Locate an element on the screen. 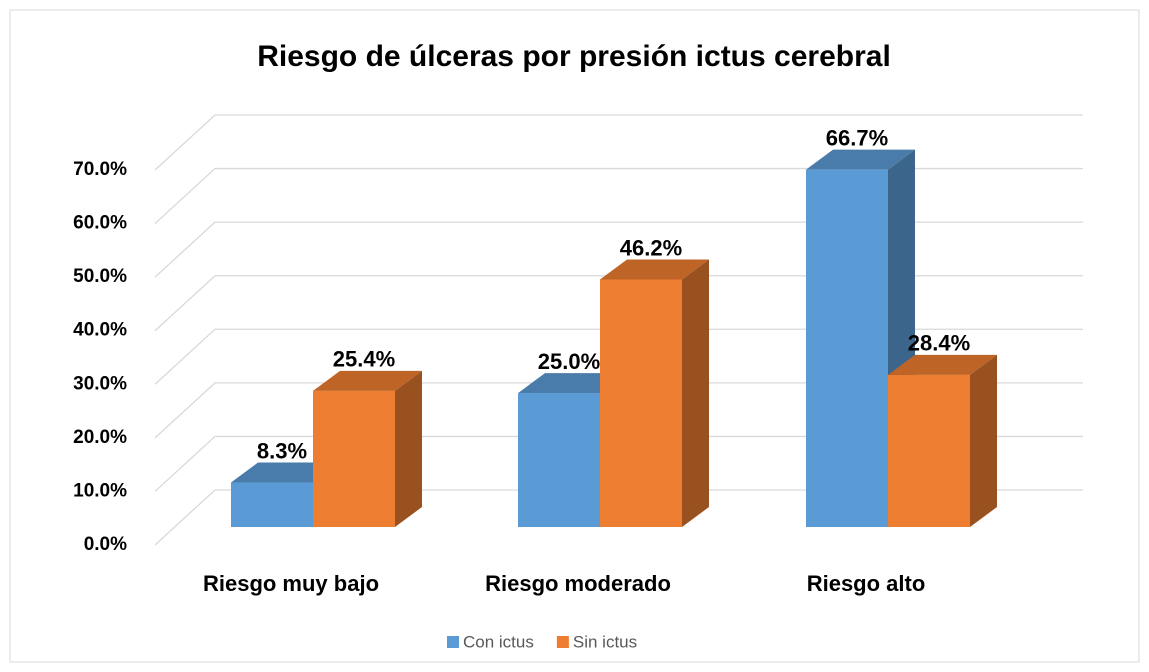 This screenshot has height=672, width=1149. data-label: 8.3% is located at coordinates (282, 450).